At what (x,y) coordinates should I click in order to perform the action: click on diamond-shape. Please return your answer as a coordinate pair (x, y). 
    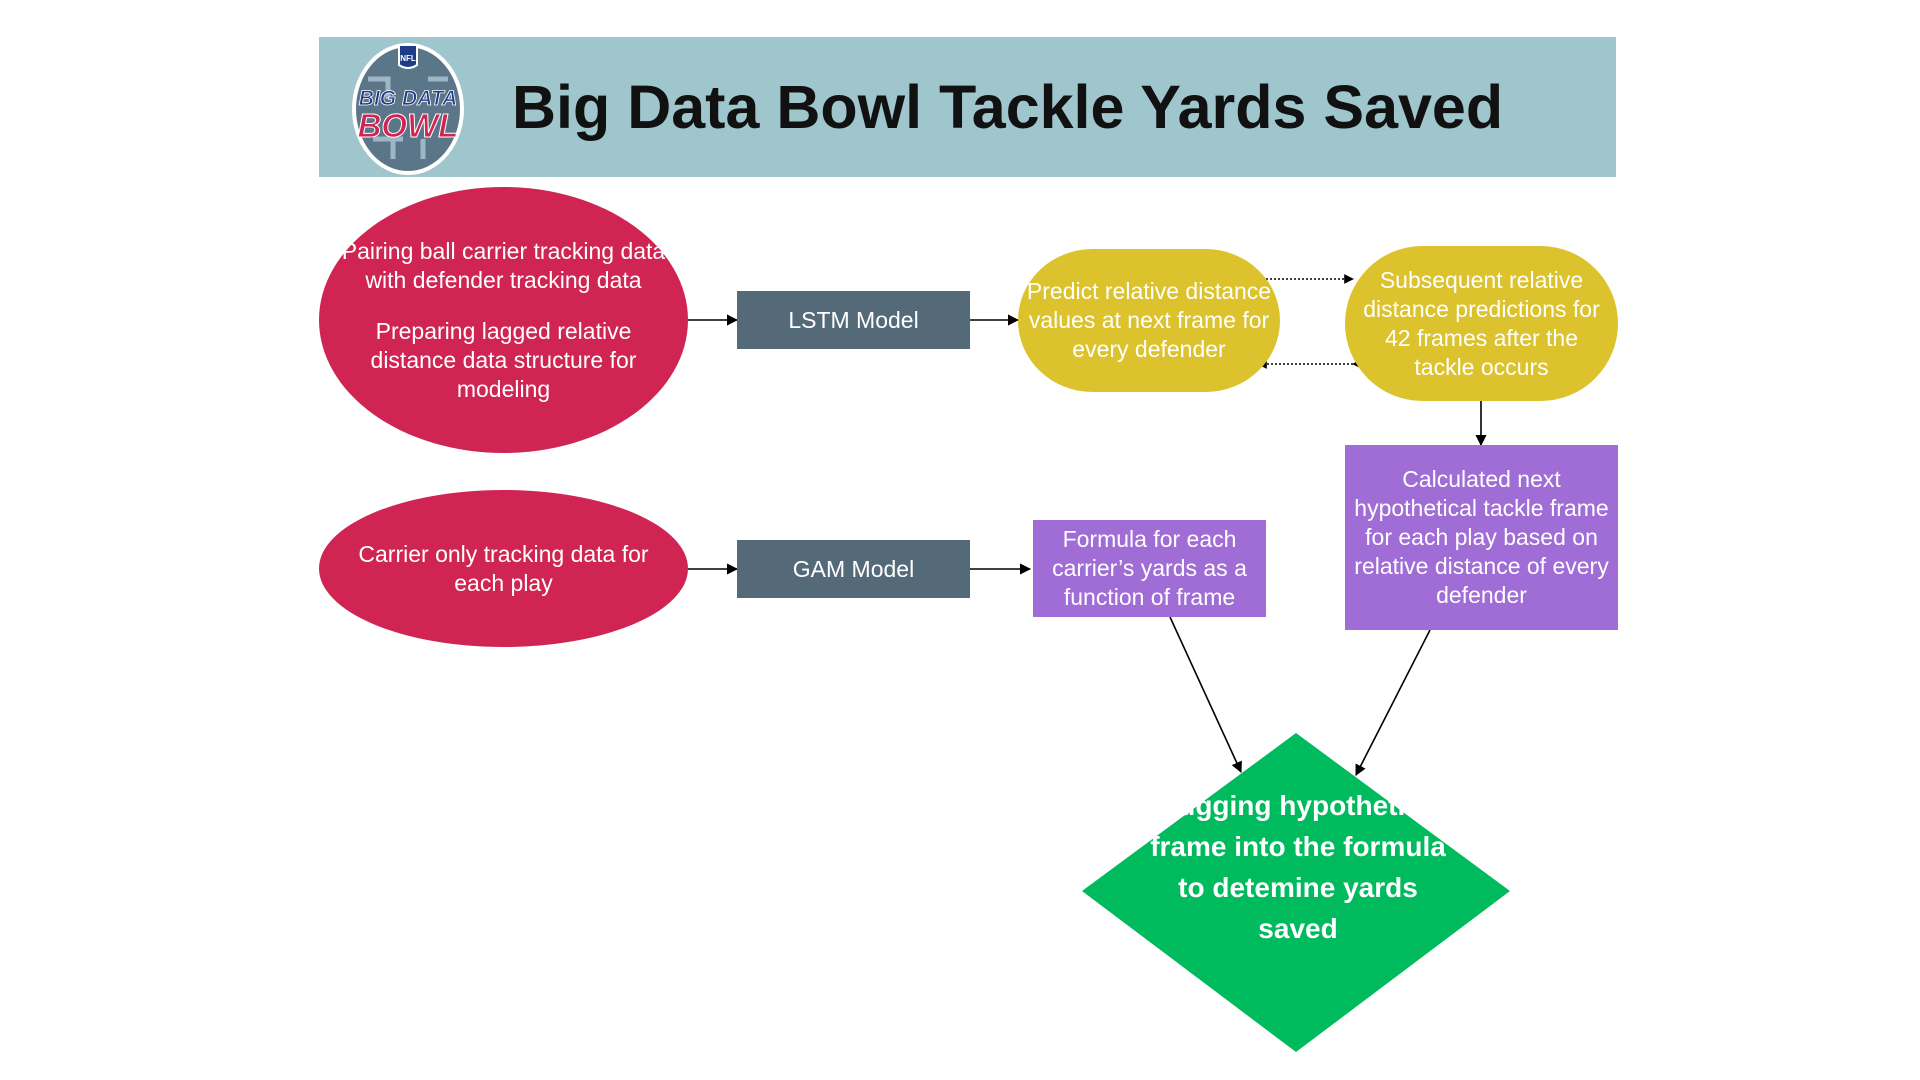
    Looking at the image, I should click on (1296, 892).